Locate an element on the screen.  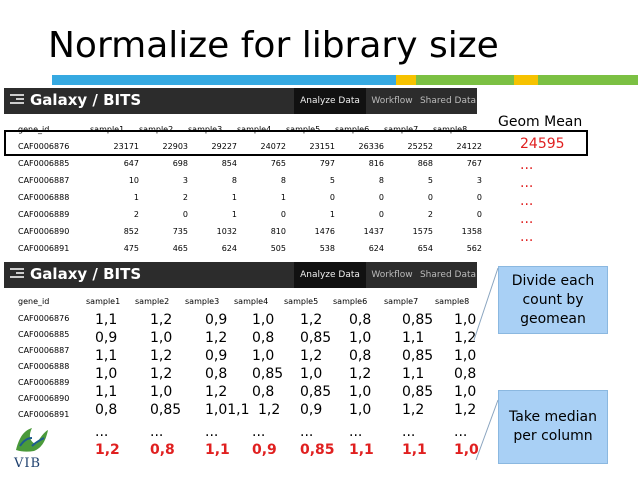
gene-id-cell: CAF0006888 is located at coordinates (44, 366).